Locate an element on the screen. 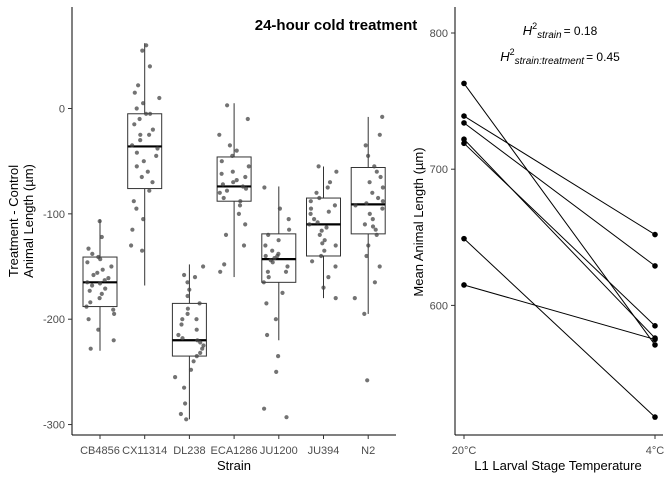 This screenshot has height=480, width=672. x-axis-title: L1 Larval Stage Temperature is located at coordinates (557, 465).